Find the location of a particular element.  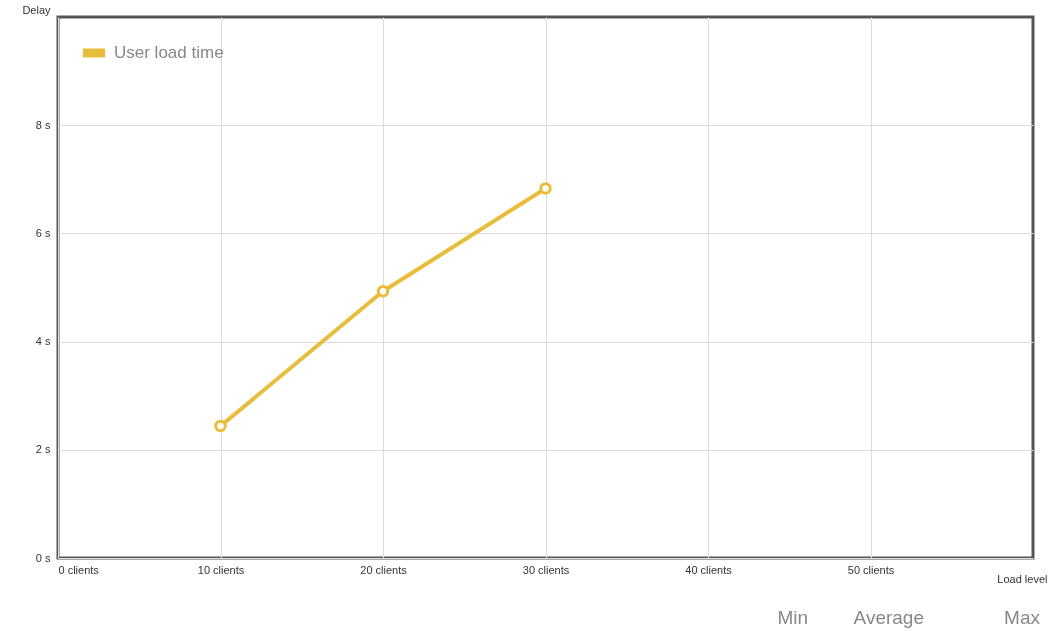

legend-label: User load time is located at coordinates (169, 52).